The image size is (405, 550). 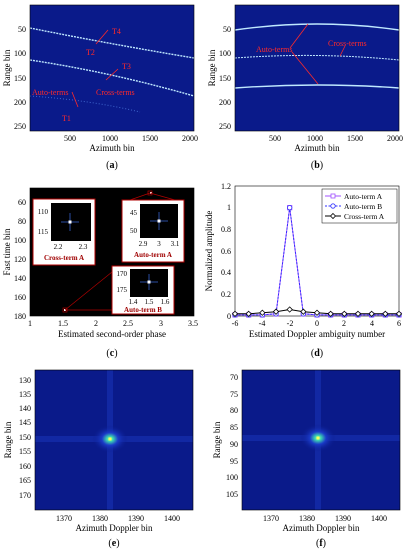 What do you see at coordinates (25, 394) in the screenshot?
I see `tick-label: 135` at bounding box center [25, 394].